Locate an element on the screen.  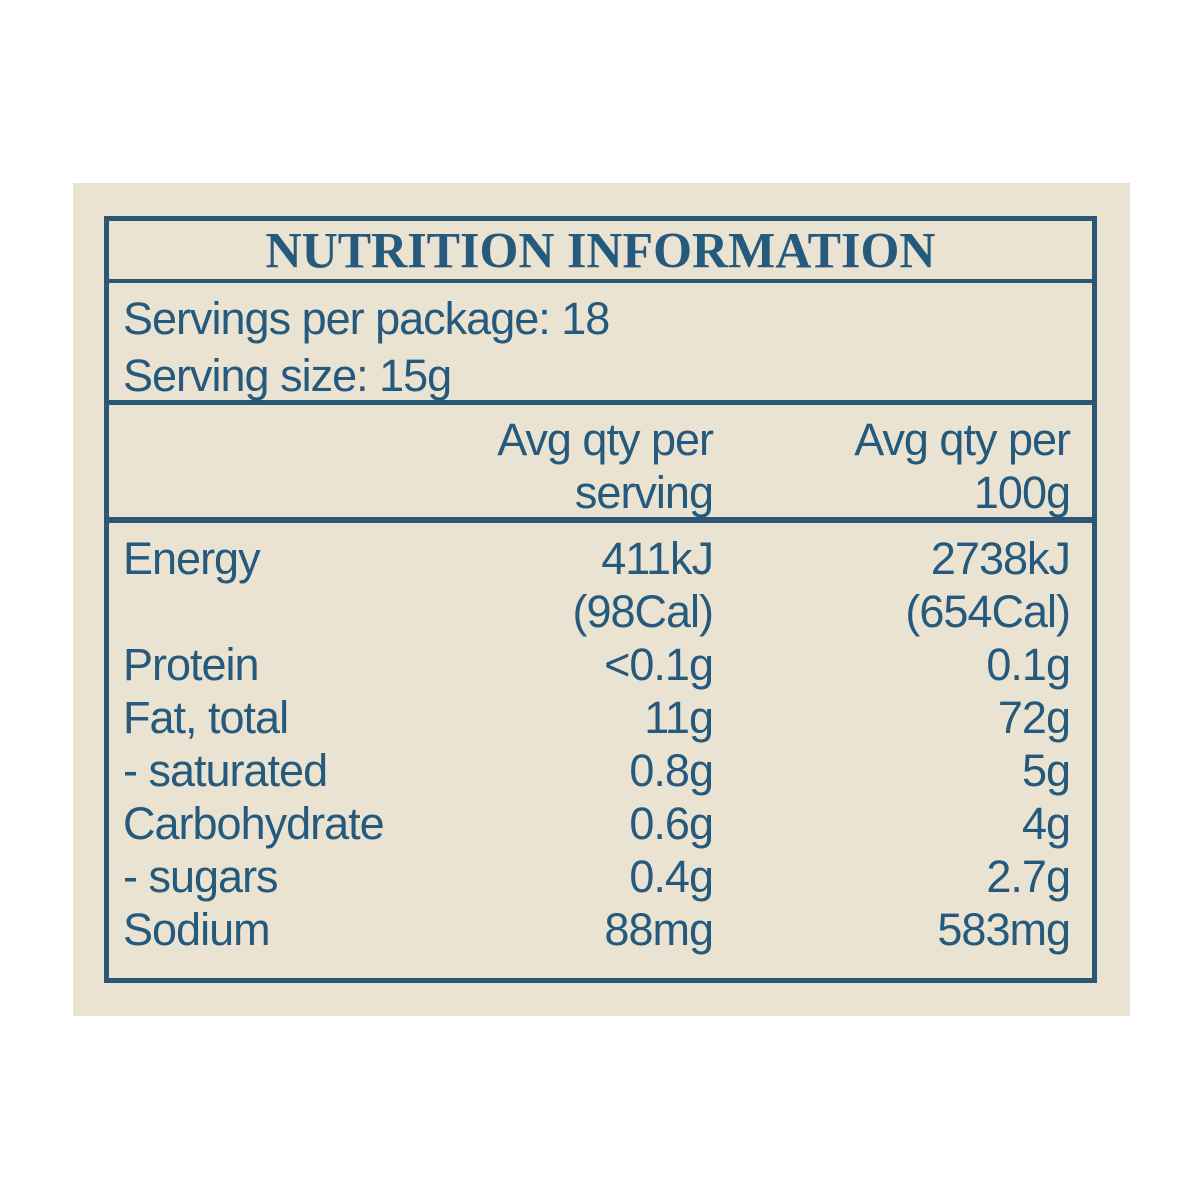
value-per-100g: 72g is located at coordinates (1034, 717).